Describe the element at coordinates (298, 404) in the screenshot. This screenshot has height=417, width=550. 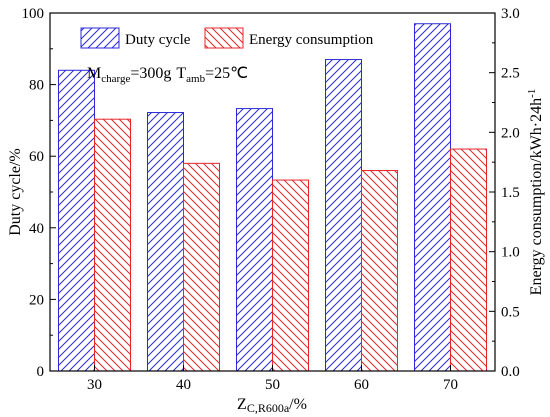
I see `x-axis-title-suffix: /%` at that location.